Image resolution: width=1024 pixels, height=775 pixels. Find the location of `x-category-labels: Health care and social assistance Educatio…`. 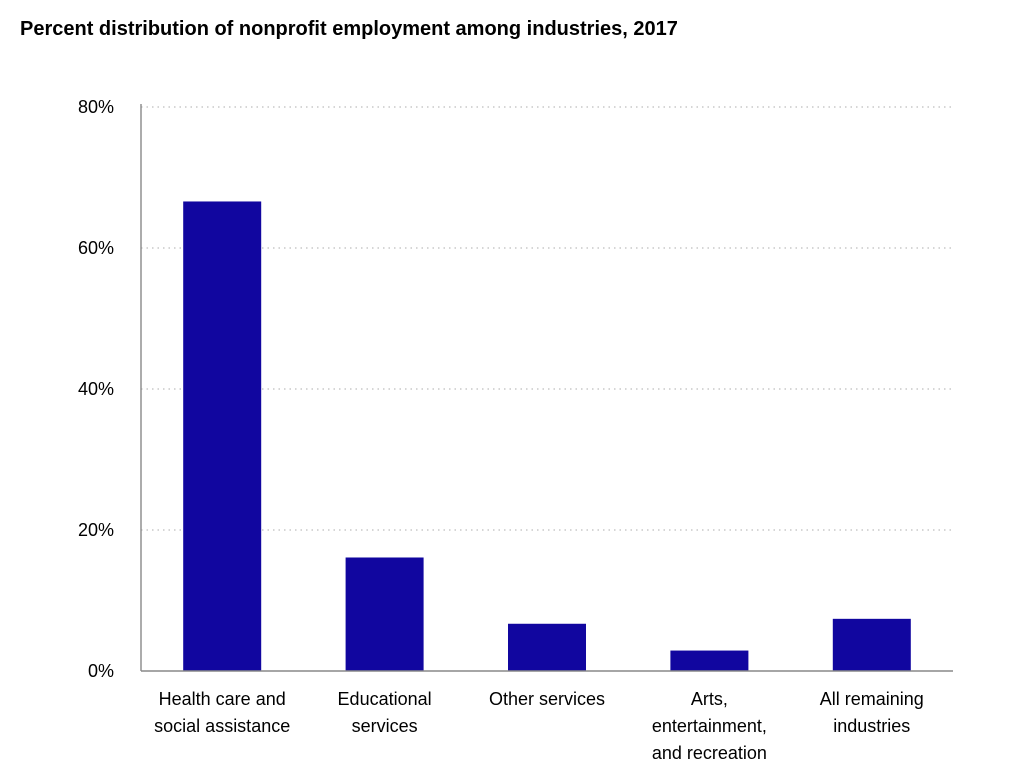

x-category-labels: Health care and social assistance Educatio… is located at coordinates (539, 726).